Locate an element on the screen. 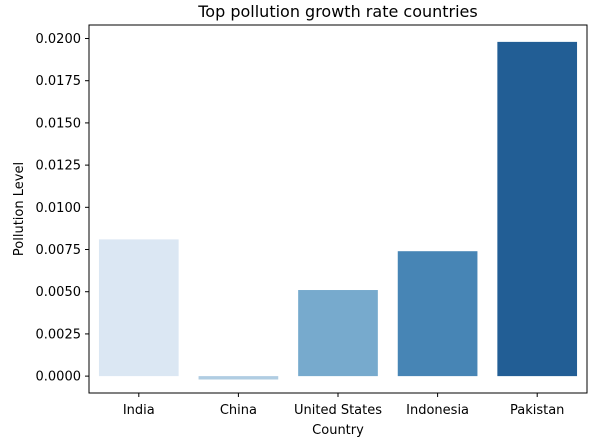 The width and height of the screenshot is (608, 447). x-tick-label: Pakistan is located at coordinates (537, 410).